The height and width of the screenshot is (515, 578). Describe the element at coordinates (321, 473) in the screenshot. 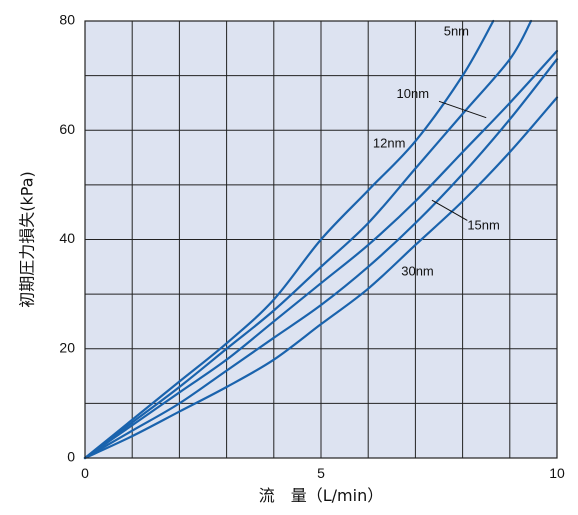

I see `x-tick-label: 5` at that location.